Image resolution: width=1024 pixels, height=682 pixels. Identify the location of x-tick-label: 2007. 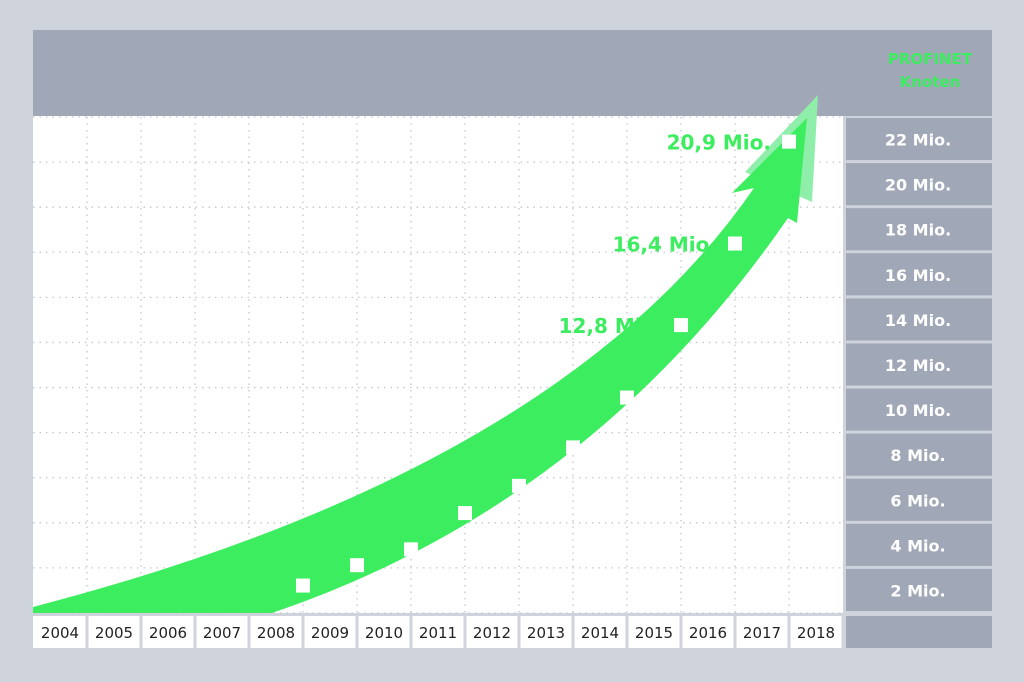
(222, 633).